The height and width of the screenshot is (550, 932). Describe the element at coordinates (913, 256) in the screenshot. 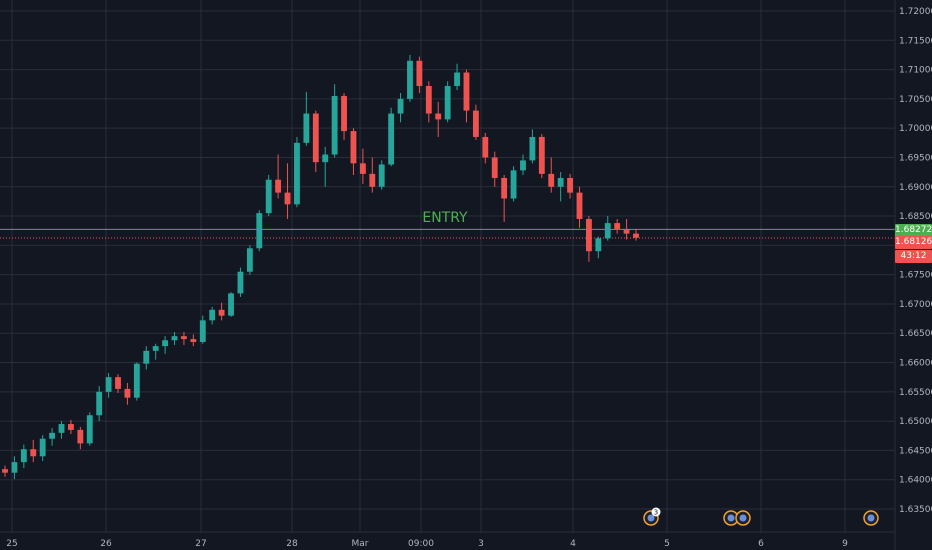

I see `countdown-label: 43:12` at that location.